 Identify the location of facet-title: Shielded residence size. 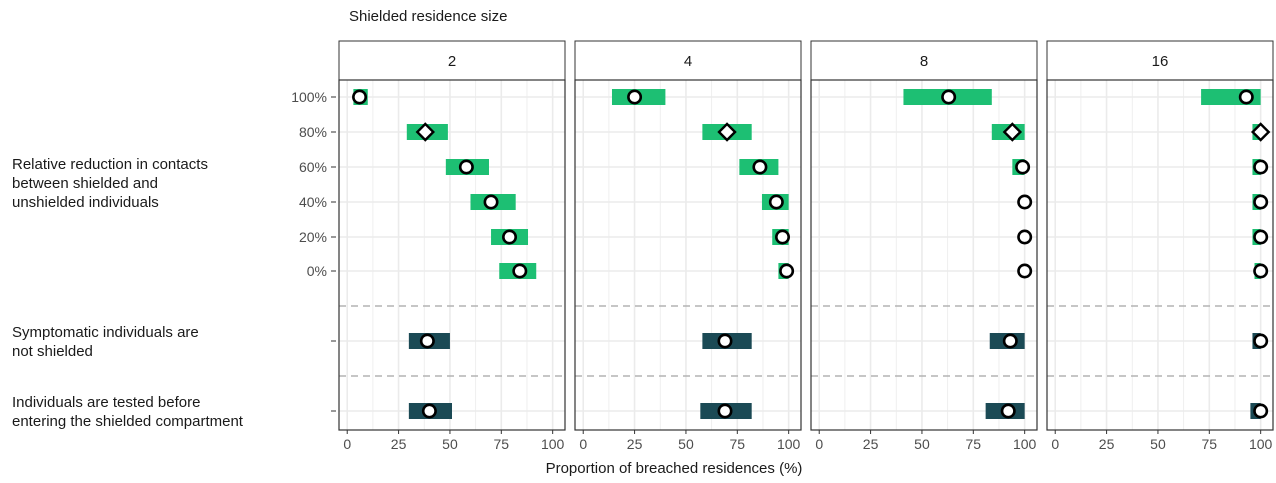
(428, 16).